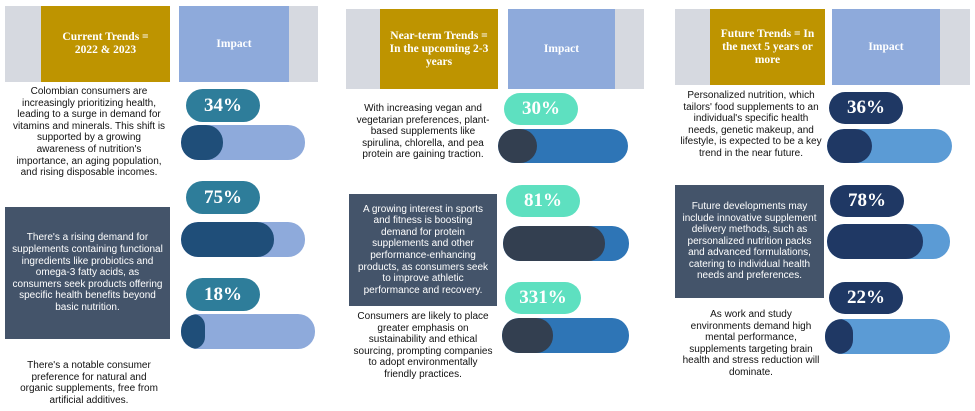 This screenshot has height=411, width=975. What do you see at coordinates (543, 298) in the screenshot?
I see `impact-value-pill: 331%` at bounding box center [543, 298].